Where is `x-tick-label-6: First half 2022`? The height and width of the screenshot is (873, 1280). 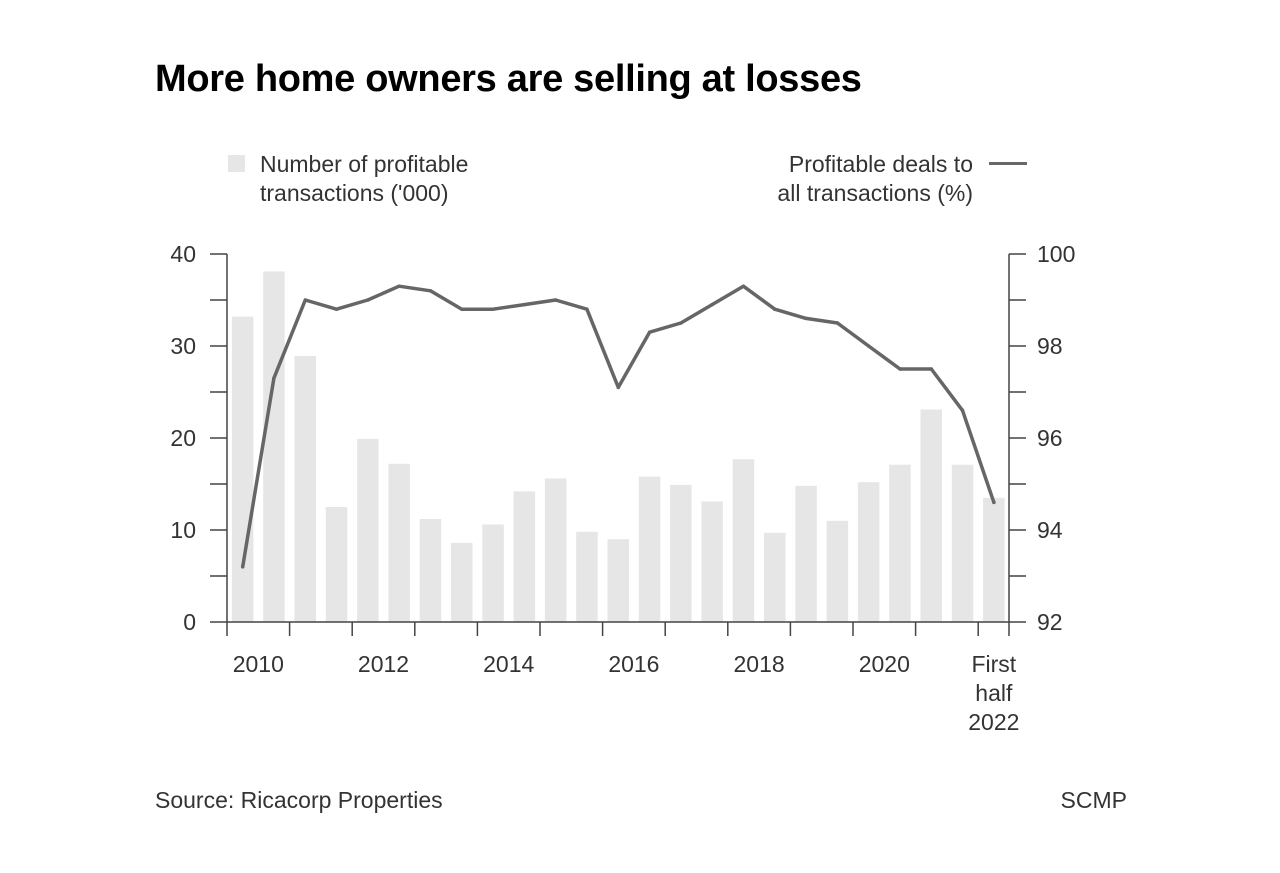 x-tick-label-6: First half 2022 is located at coordinates (993, 693).